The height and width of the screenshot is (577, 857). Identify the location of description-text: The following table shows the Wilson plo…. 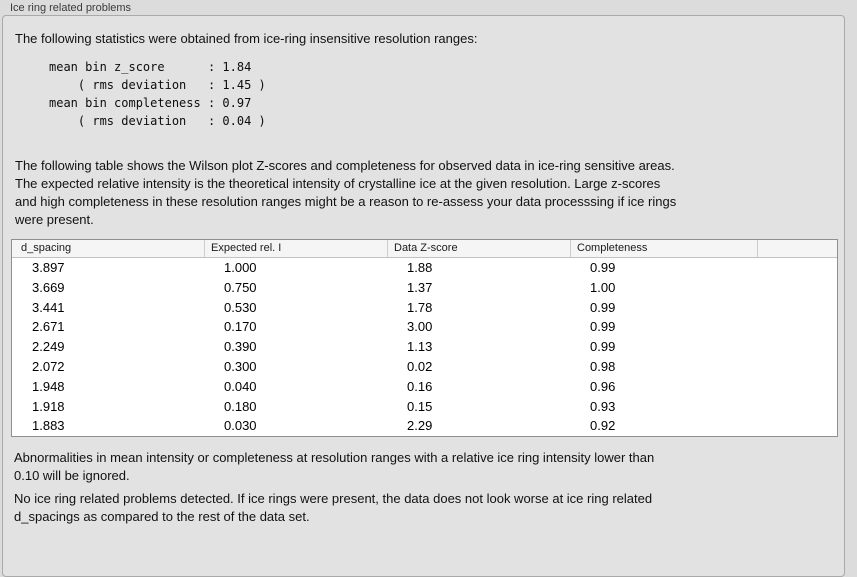
(346, 192).